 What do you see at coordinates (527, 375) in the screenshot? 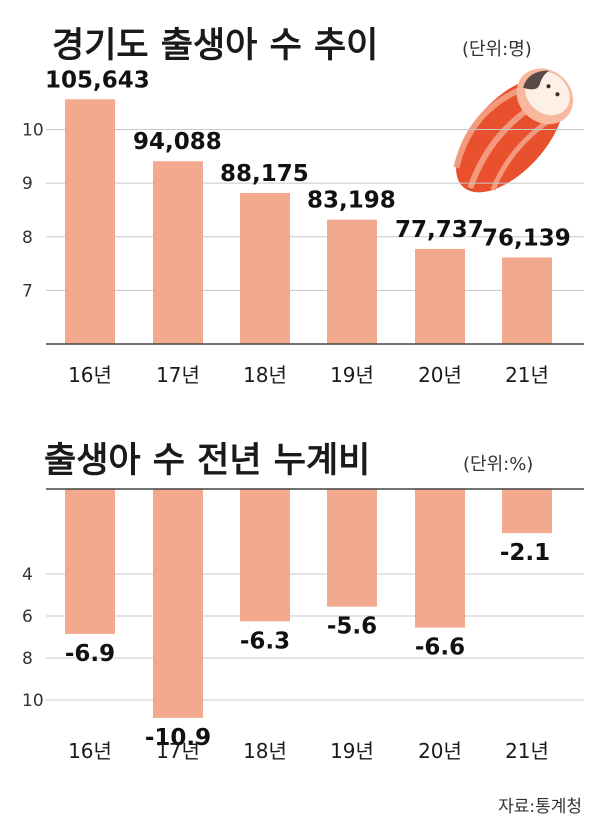
I see `chart1-category-label: 21년` at bounding box center [527, 375].